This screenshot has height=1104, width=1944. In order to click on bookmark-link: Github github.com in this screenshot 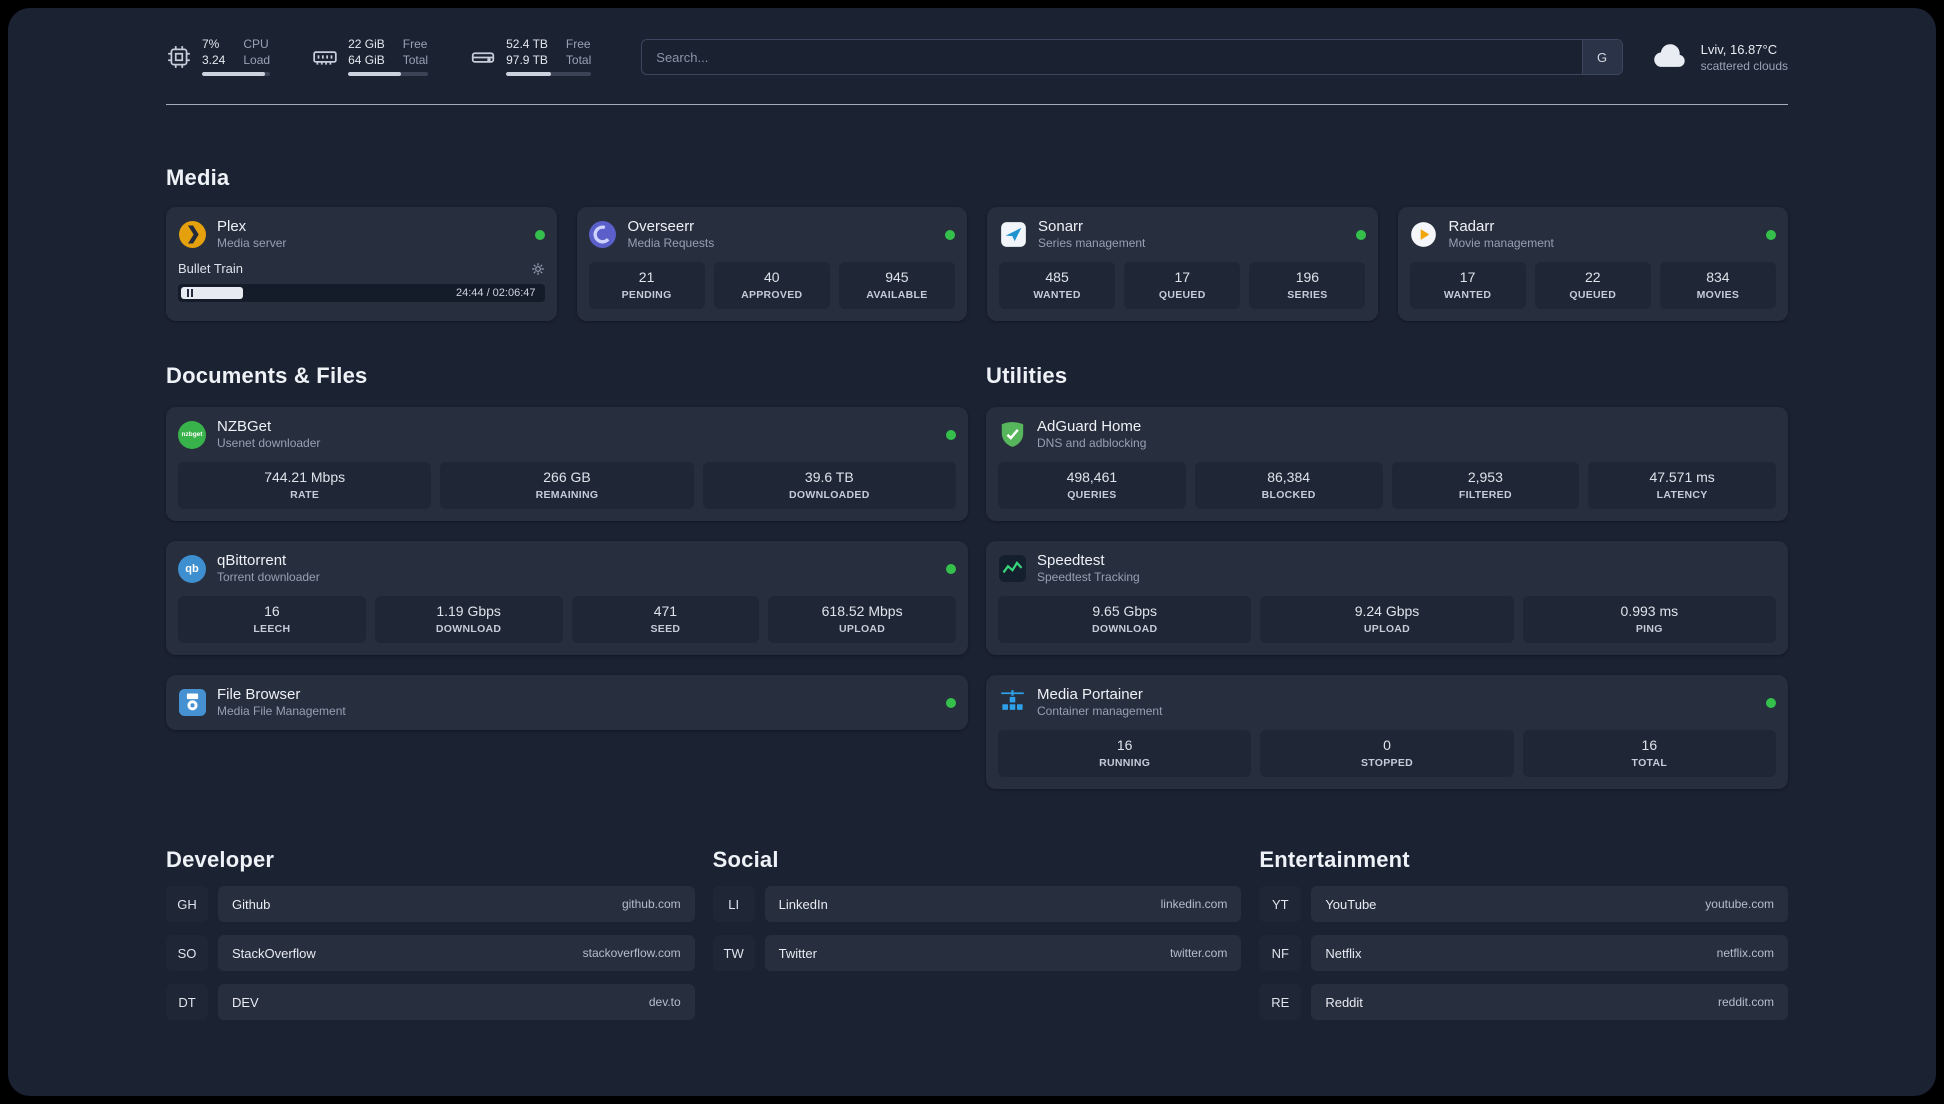, I will do `click(456, 904)`.